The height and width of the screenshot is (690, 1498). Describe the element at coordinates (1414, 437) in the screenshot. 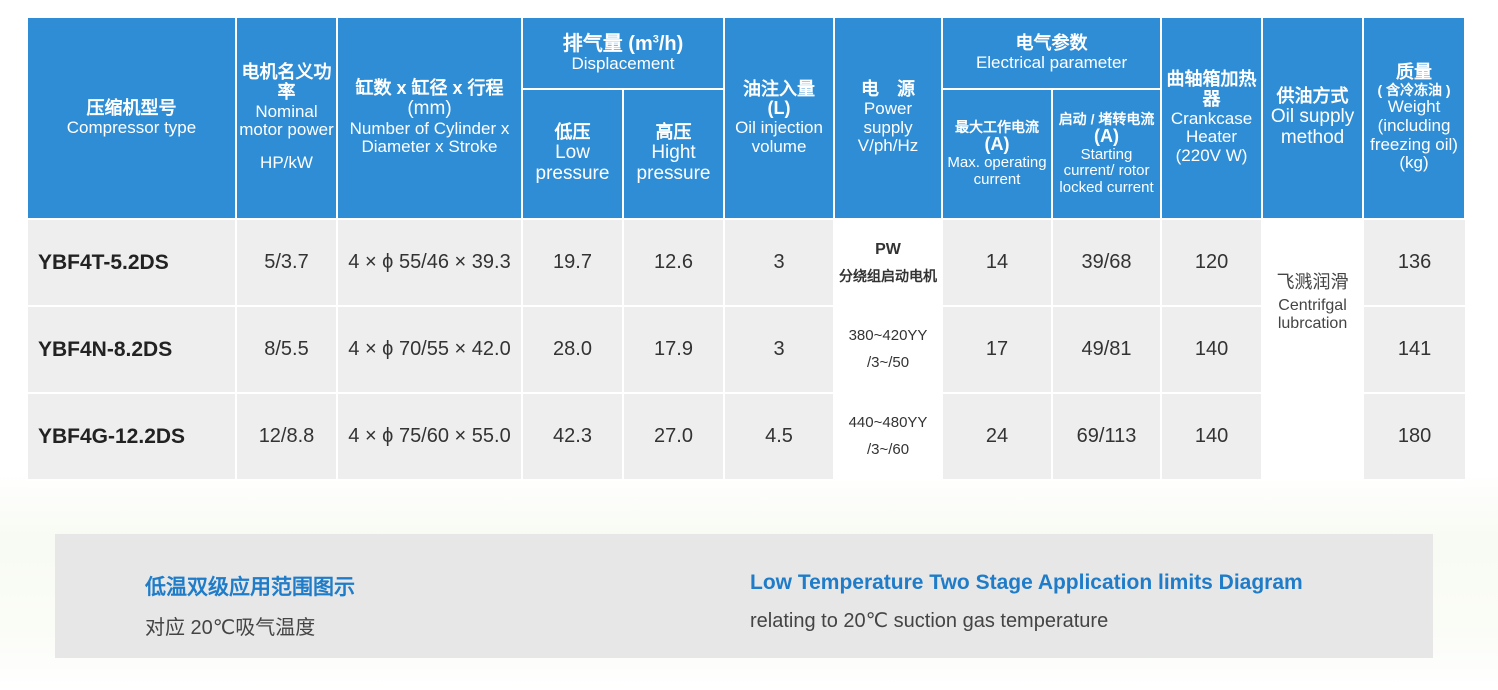

I see `cell-weight: 180` at that location.